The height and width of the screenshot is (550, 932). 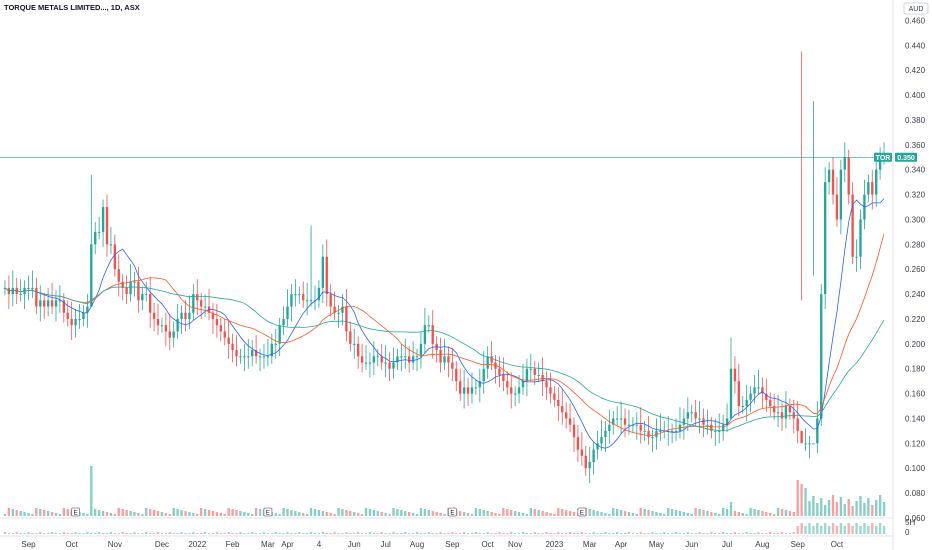 What do you see at coordinates (691, 544) in the screenshot?
I see `x-tick-label: Jun` at bounding box center [691, 544].